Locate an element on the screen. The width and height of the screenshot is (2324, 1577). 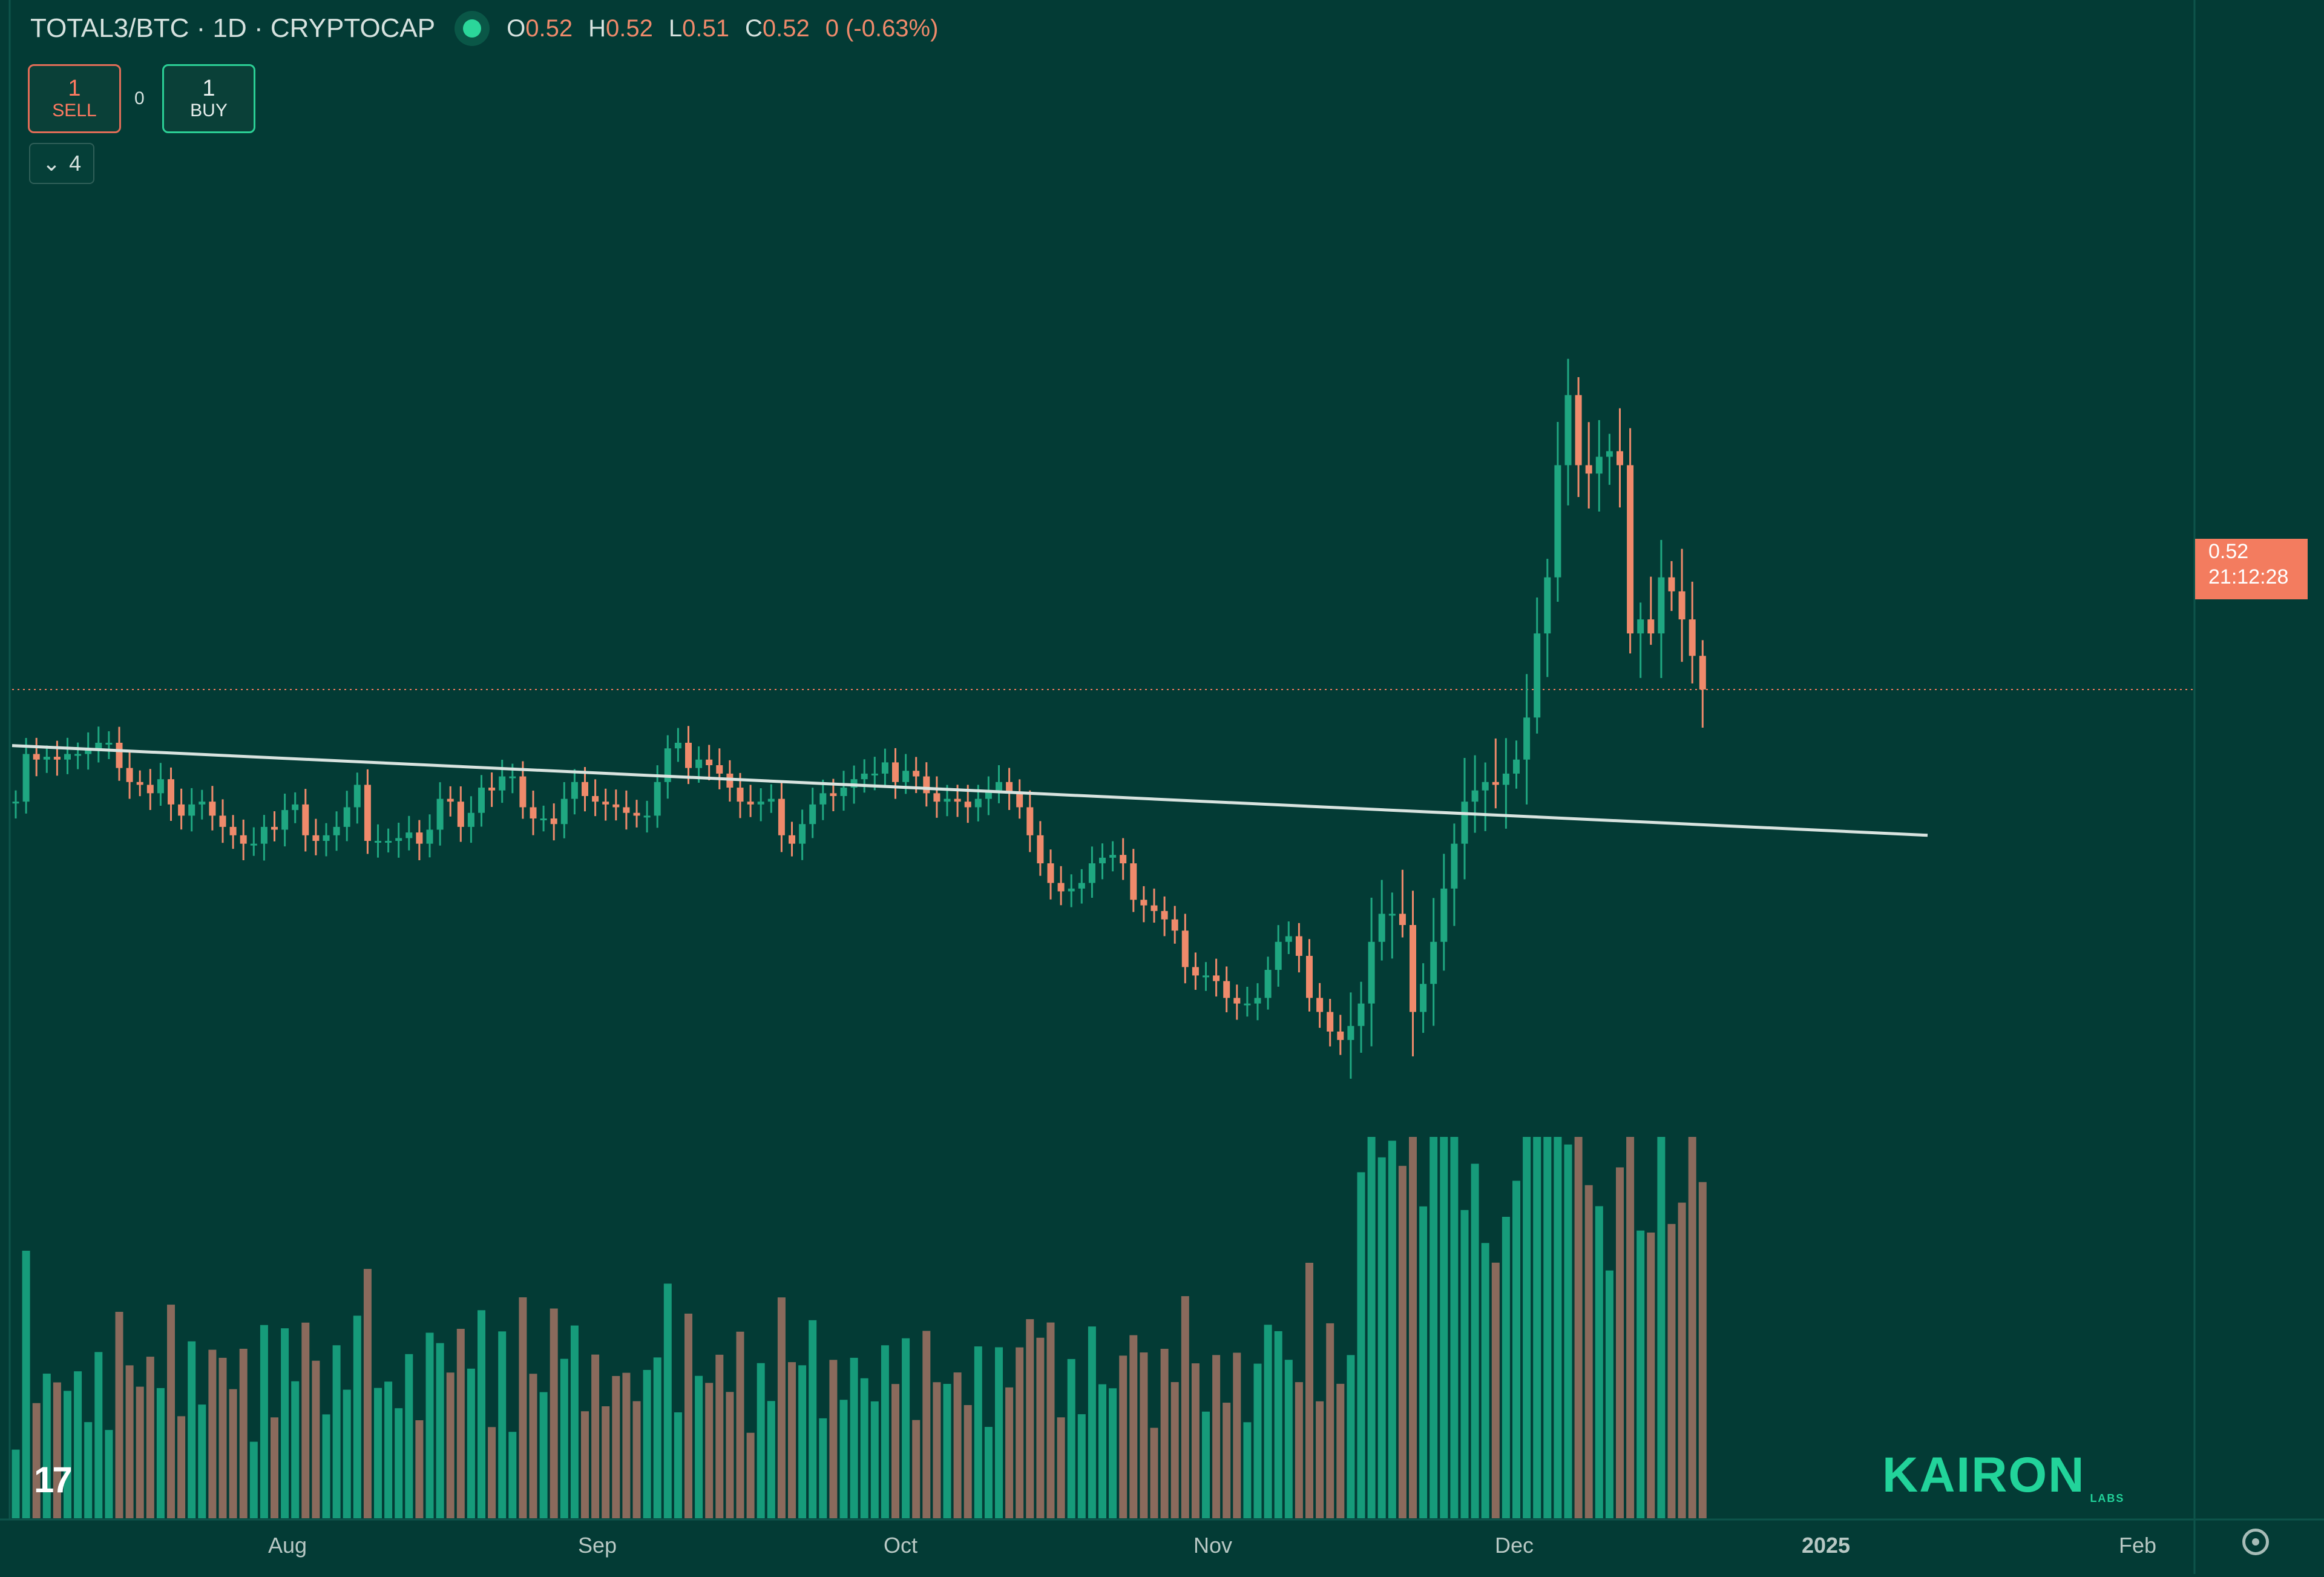
sell-button: 1 SELL is located at coordinates (74, 98).